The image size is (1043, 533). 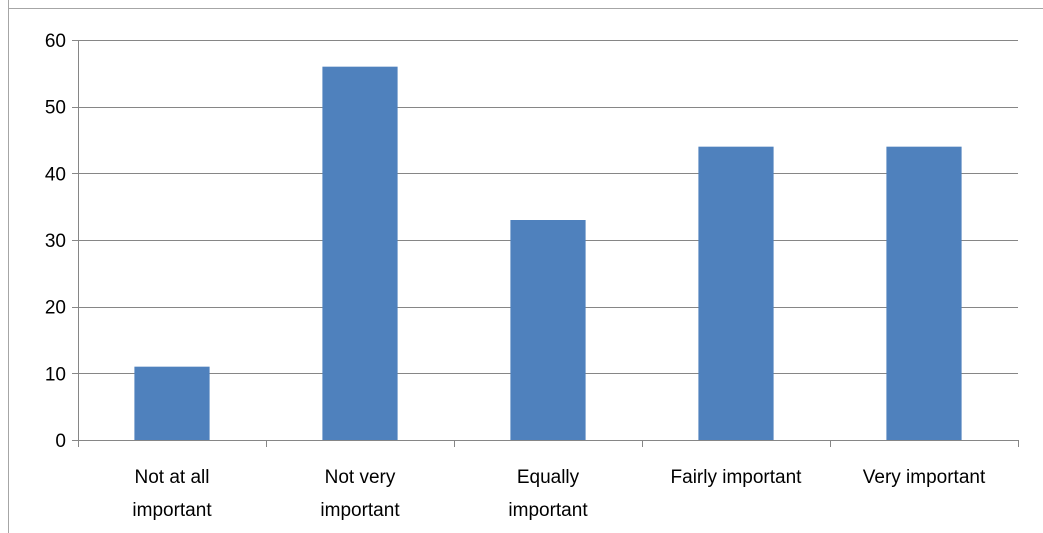 What do you see at coordinates (60, 441) in the screenshot?
I see `y-tick-label: 0` at bounding box center [60, 441].